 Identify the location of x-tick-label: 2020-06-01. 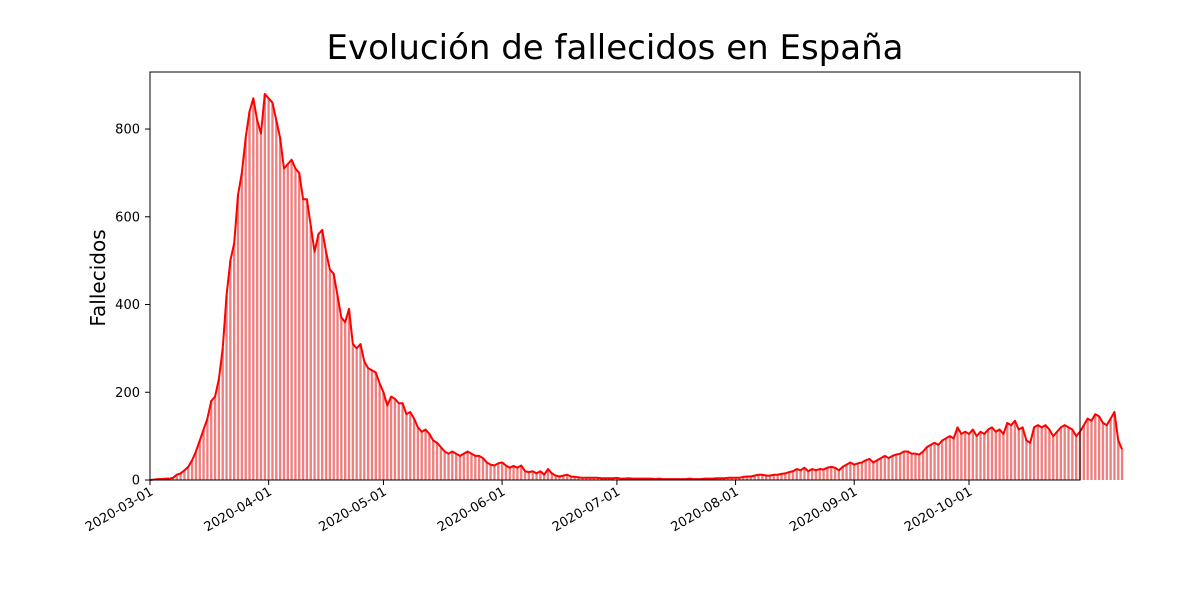
(471, 509).